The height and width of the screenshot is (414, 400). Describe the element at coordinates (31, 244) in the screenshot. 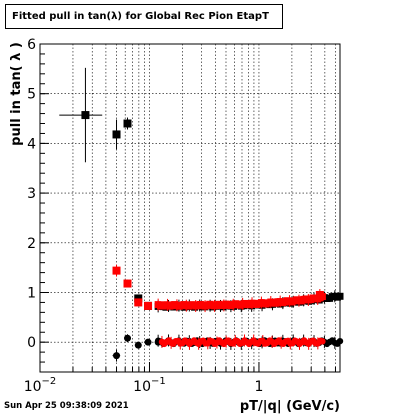

I see `y-tick-label: 2` at that location.